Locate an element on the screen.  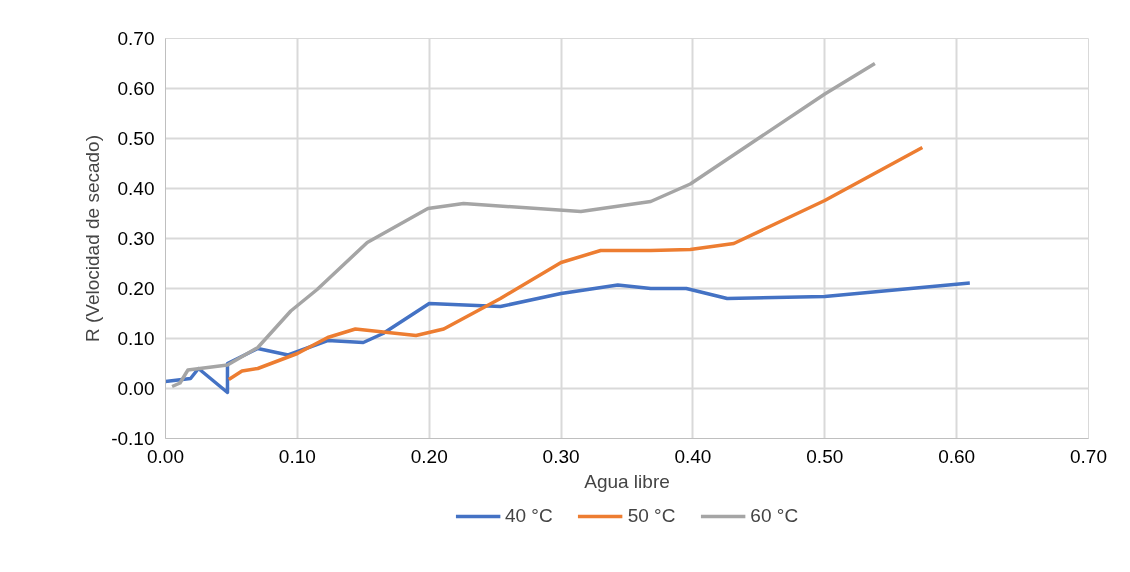
legend-label: 40 °C is located at coordinates (528, 516).